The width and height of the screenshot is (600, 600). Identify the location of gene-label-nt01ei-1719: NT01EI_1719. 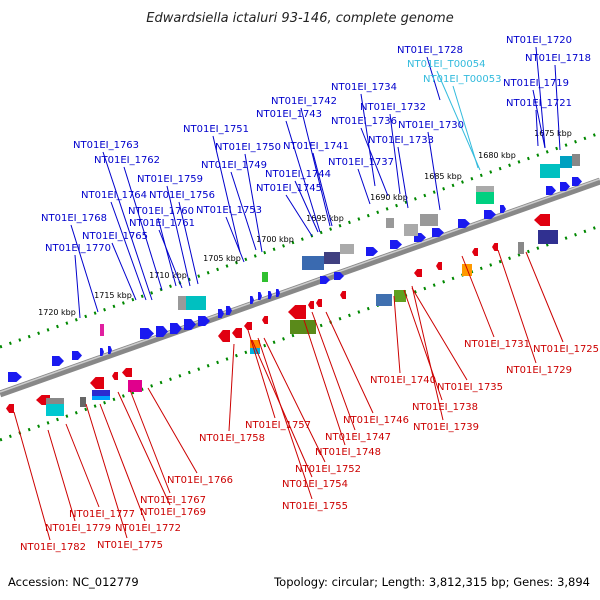
(536, 83).